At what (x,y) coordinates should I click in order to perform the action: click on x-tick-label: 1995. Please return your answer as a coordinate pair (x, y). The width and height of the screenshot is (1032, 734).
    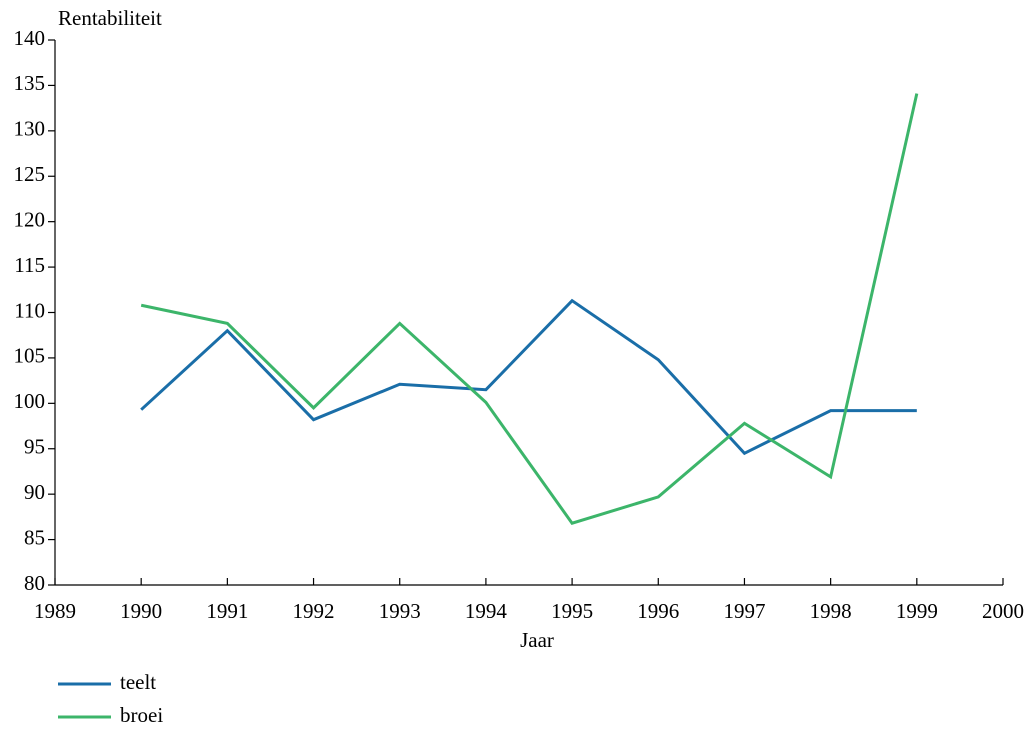
    Looking at the image, I should click on (572, 611).